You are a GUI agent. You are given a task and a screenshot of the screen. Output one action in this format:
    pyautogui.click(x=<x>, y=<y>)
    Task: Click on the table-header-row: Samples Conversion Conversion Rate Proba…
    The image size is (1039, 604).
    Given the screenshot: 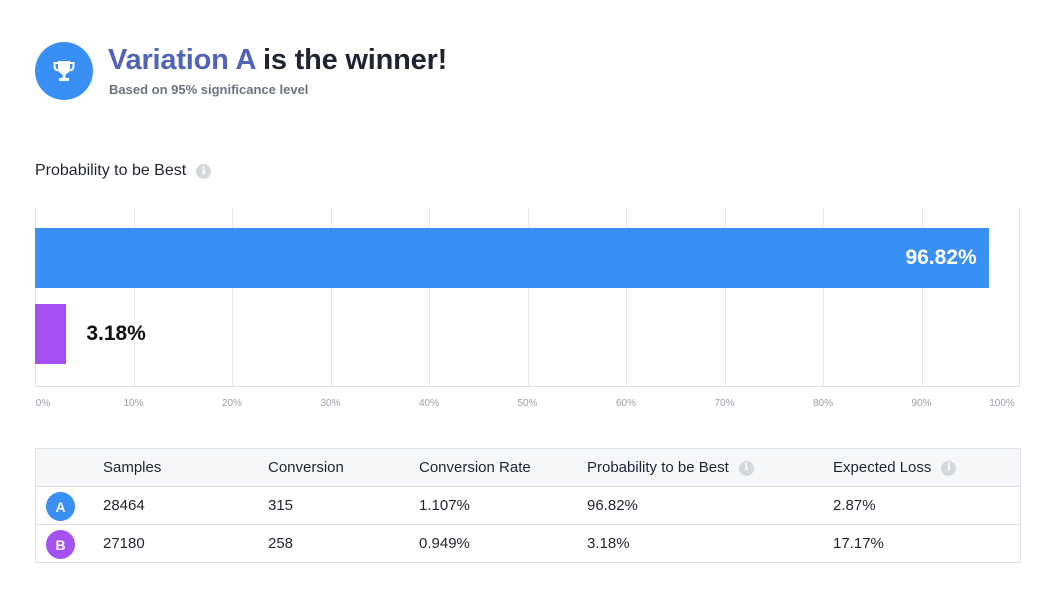 What is the action you would take?
    pyautogui.click(x=528, y=468)
    